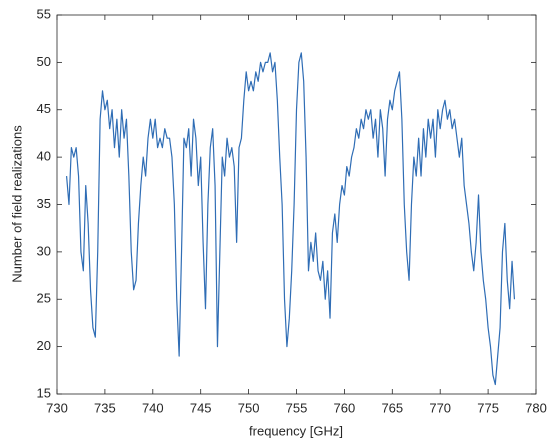 The height and width of the screenshot is (446, 550). What do you see at coordinates (44, 203) in the screenshot?
I see `y-tick-label: 35` at bounding box center [44, 203].